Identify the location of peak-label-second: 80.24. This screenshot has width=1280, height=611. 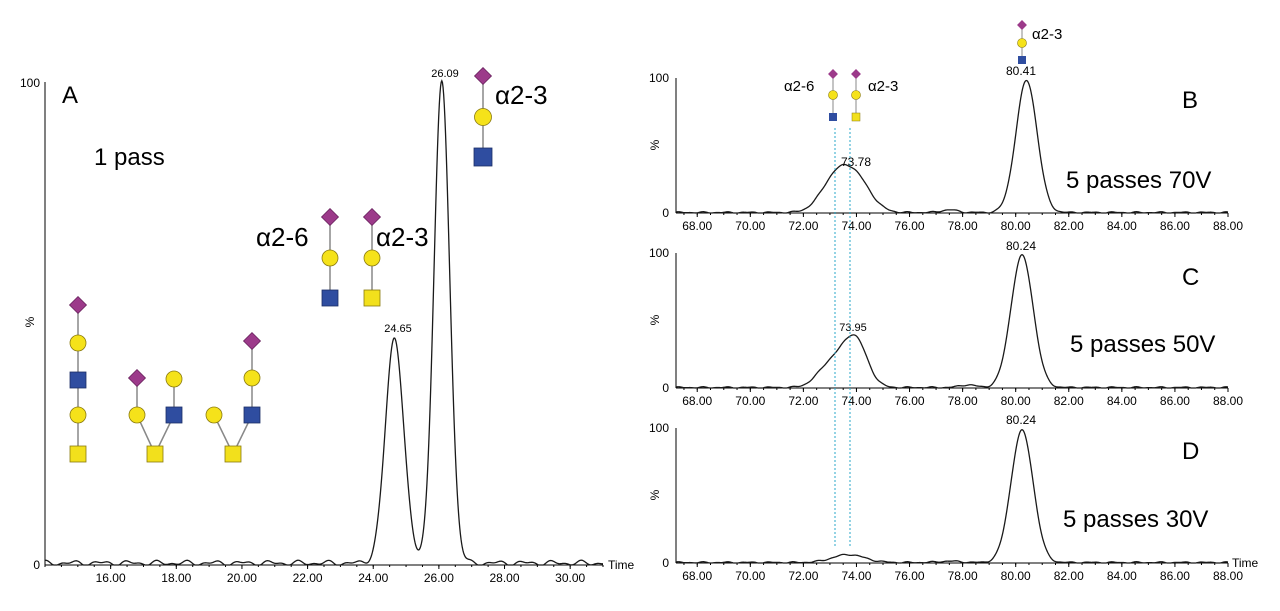
(1021, 246).